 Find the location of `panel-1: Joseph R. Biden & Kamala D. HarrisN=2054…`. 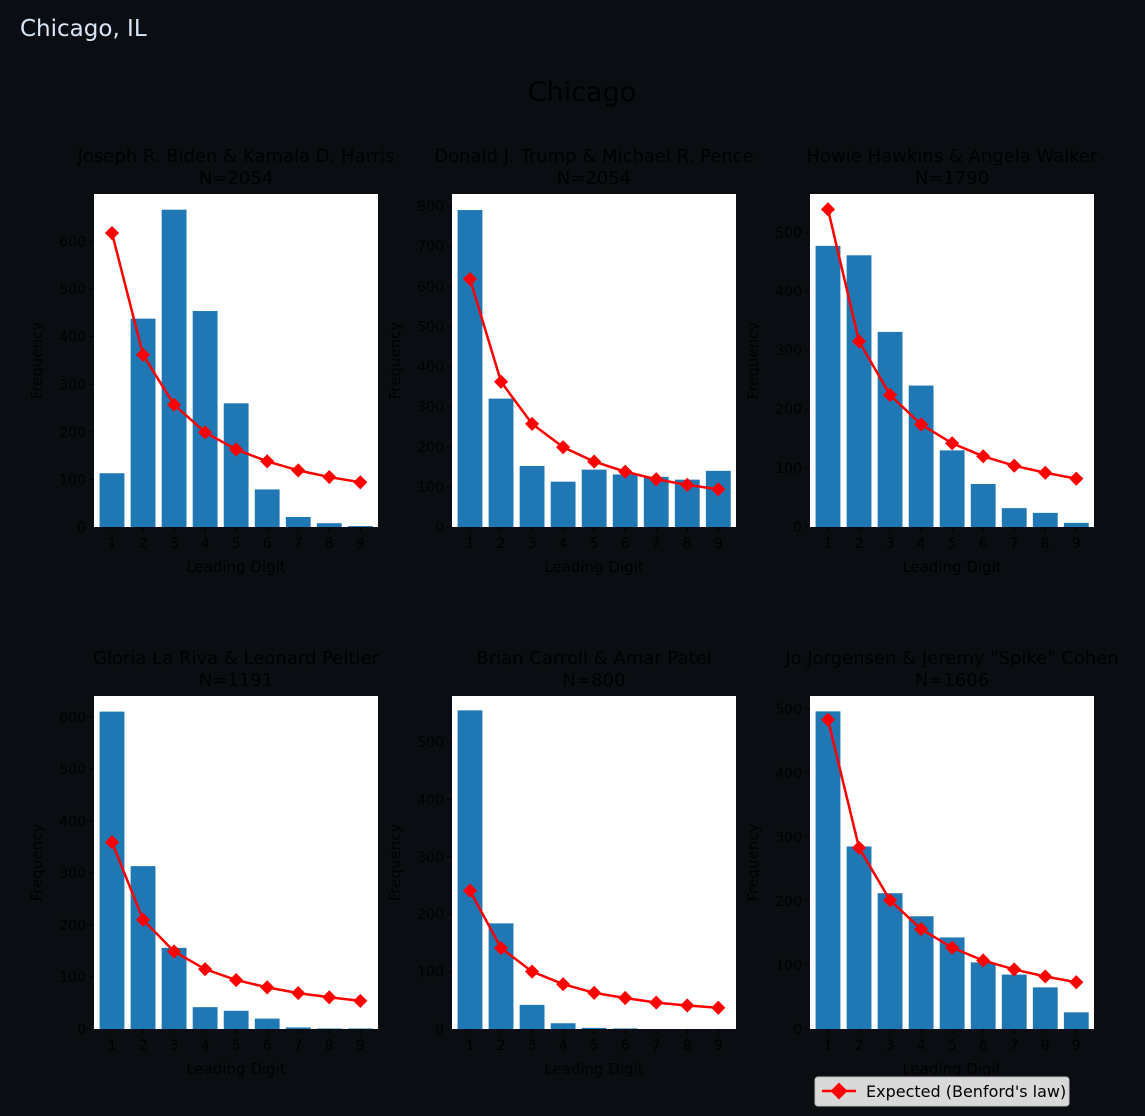

panel-1: Joseph R. Biden & Kamala D. HarrisN=2054… is located at coordinates (211, 361).